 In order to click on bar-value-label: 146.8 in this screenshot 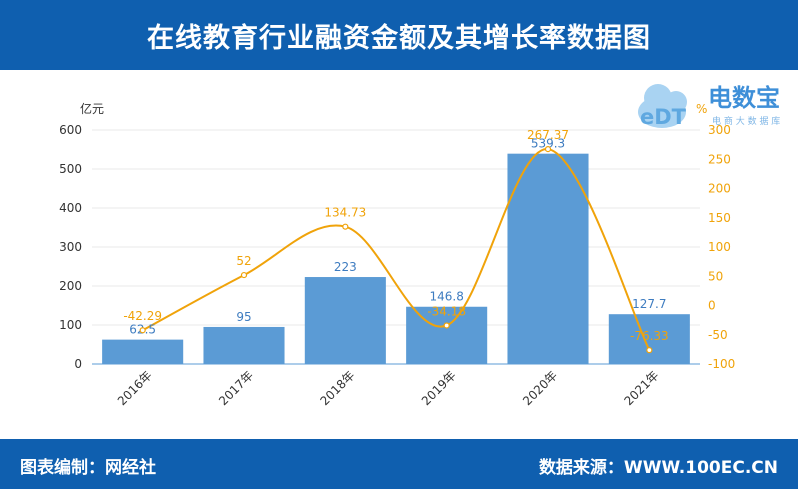, I will do `click(446, 297)`.